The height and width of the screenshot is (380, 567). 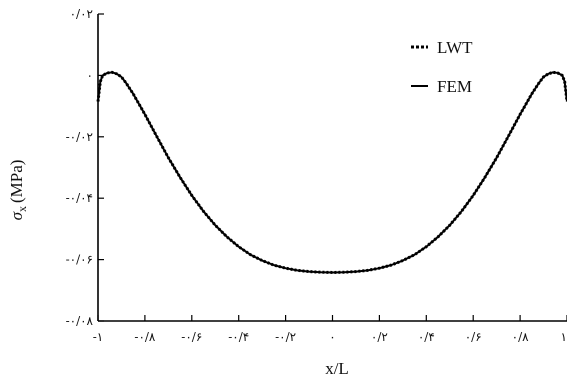 What do you see at coordinates (337, 368) in the screenshot?
I see `x-axis-label: x/L` at bounding box center [337, 368].